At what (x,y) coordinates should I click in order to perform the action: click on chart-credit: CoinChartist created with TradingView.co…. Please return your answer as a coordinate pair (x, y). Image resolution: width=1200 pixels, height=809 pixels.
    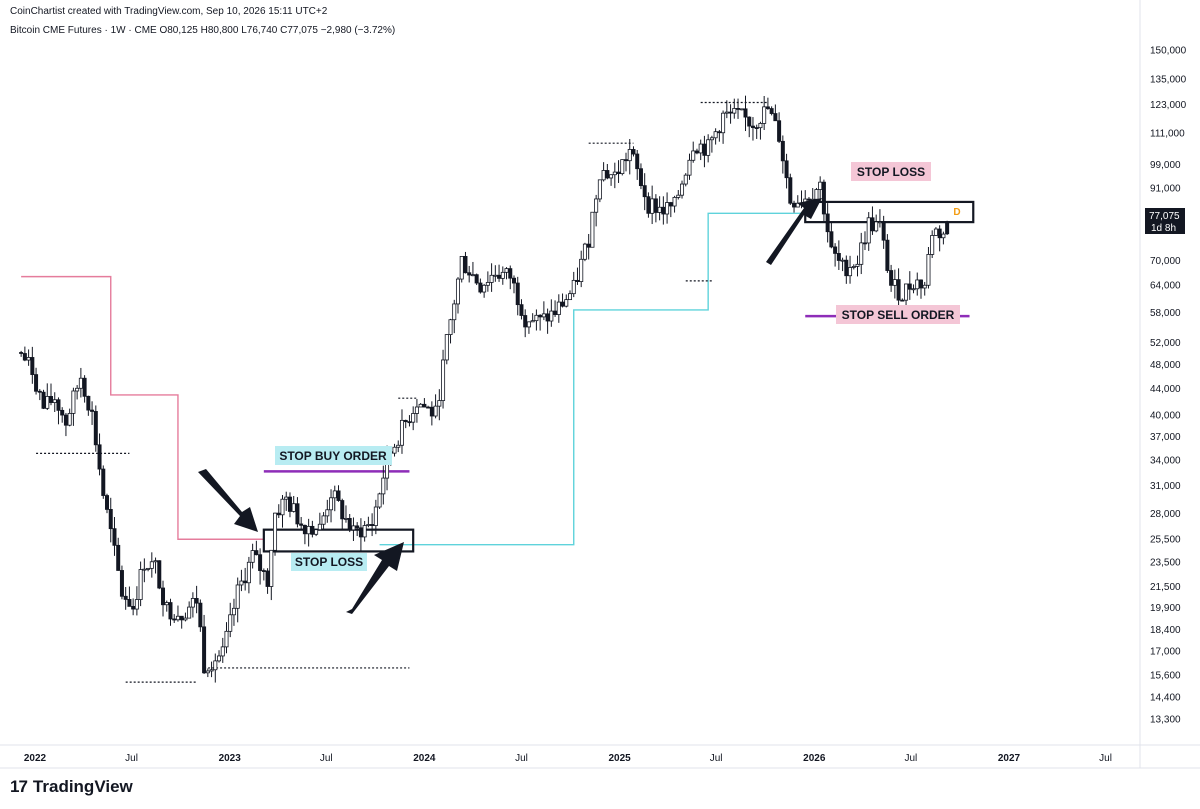
    Looking at the image, I should click on (169, 11).